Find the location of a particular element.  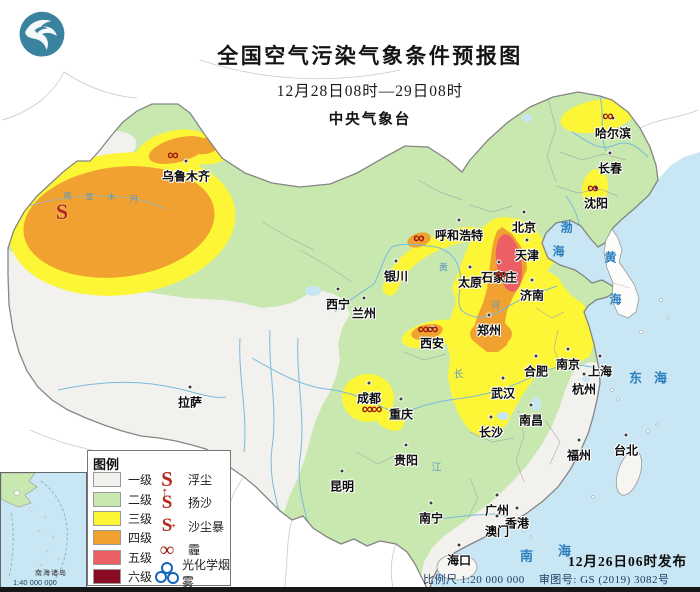

region-level4-tarim is located at coordinates (119, 222).